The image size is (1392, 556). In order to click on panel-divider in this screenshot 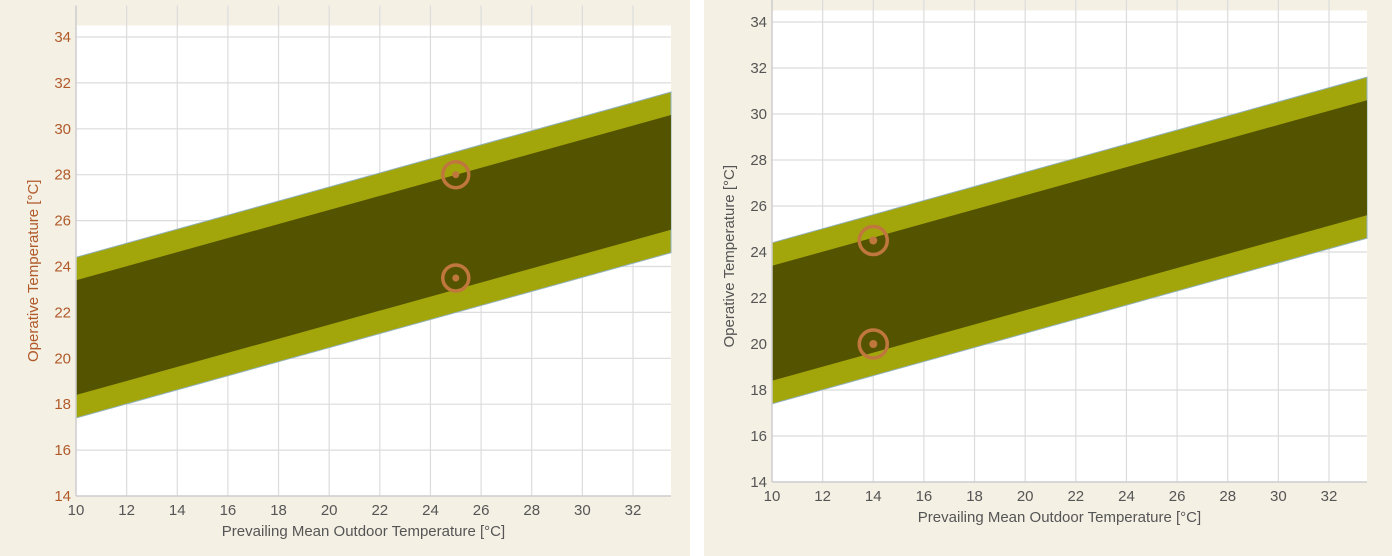, I will do `click(697, 278)`.